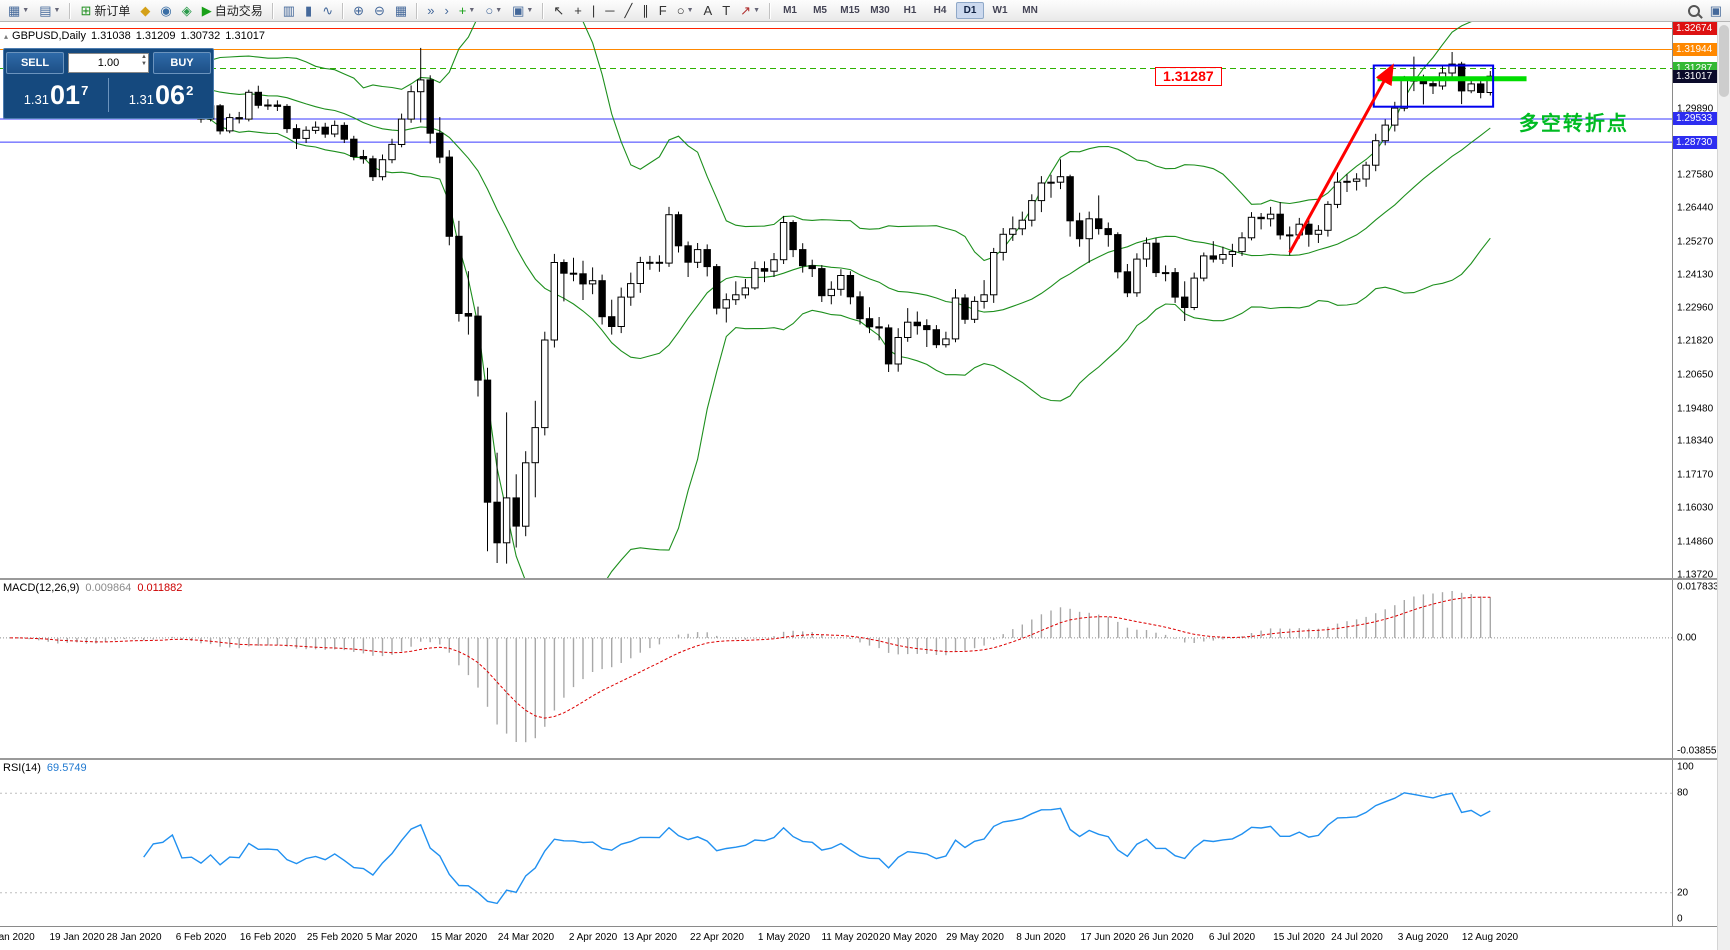  I want to click on bid-pipette: 7, so click(85, 90).